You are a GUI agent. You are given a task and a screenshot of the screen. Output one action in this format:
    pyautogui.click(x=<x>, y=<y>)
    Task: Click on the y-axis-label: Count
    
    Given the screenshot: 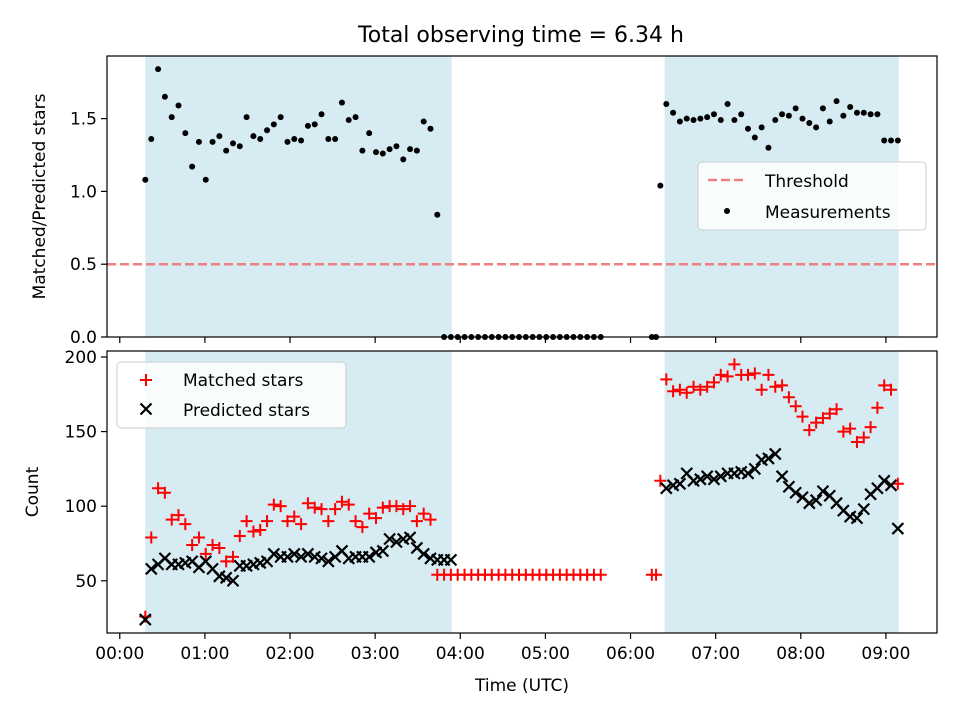 What is the action you would take?
    pyautogui.click(x=33, y=491)
    